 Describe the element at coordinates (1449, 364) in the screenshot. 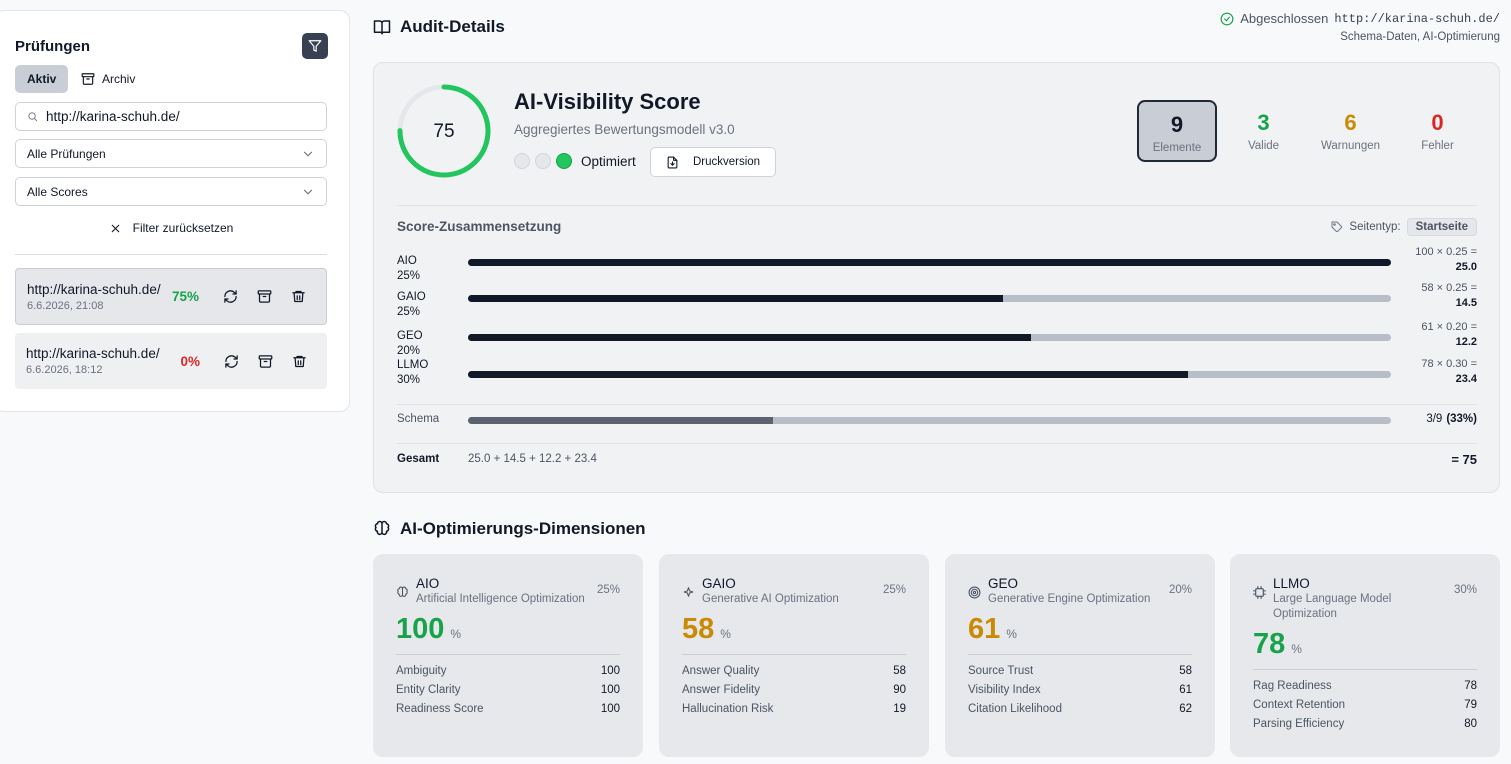

I see `row-formula: 78 × 0.30 =` at that location.